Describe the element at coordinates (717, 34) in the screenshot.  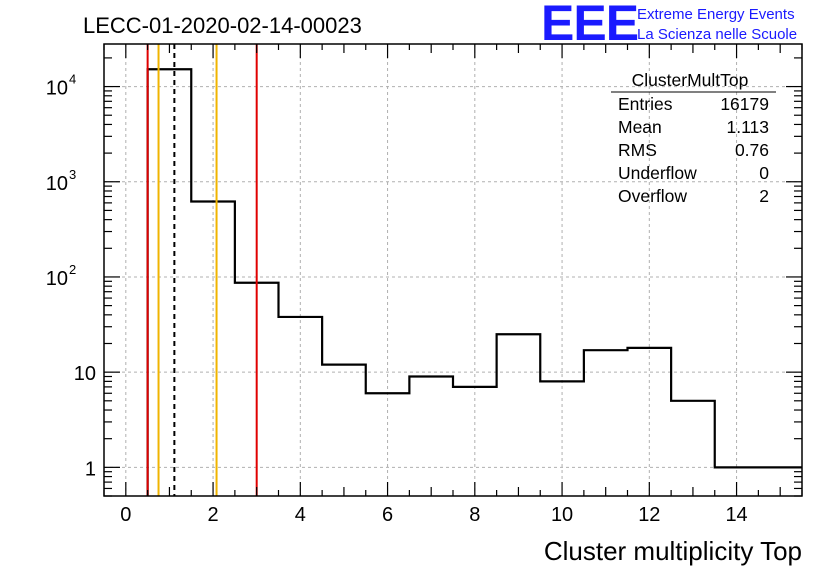
I see `logo-line-2: La Scienza nelle Scuole` at that location.